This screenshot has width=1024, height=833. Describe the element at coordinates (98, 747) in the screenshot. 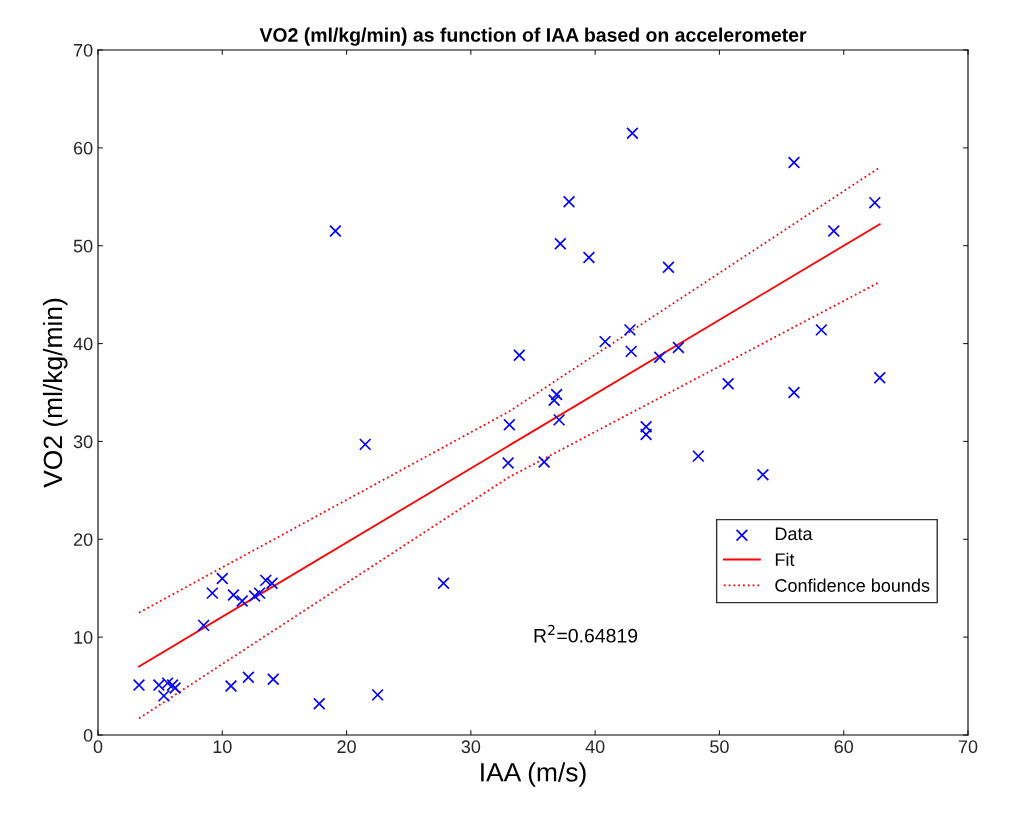

I see `x-tick-label: 0` at that location.